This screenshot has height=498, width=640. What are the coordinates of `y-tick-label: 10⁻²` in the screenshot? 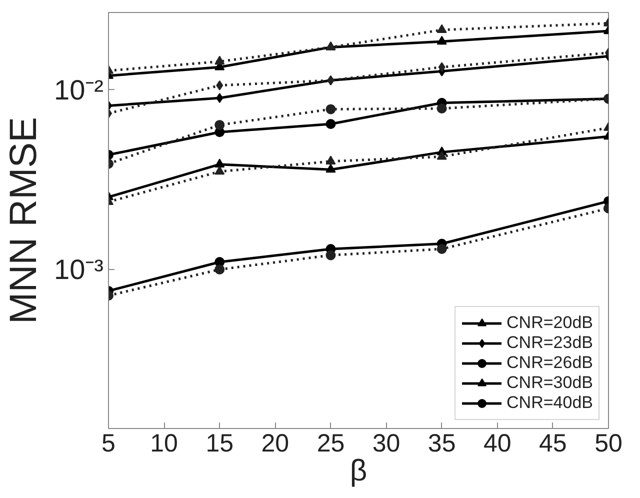 It's located at (79, 90).